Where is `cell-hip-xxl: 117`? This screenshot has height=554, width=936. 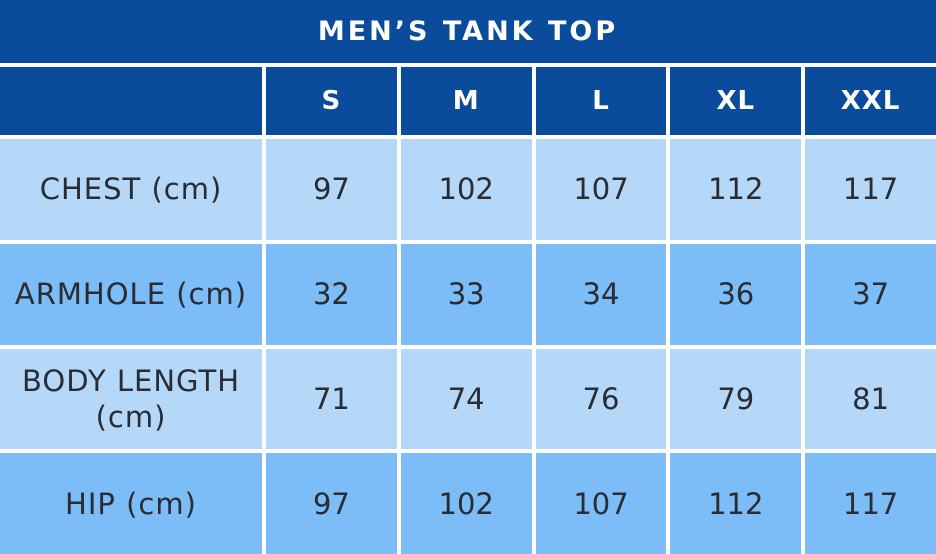
cell-hip-xxl: 117 is located at coordinates (870, 503).